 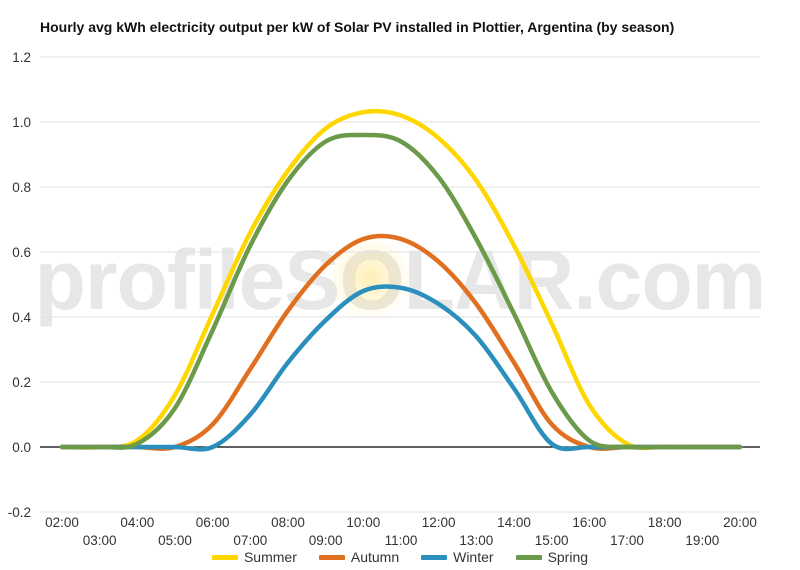 I want to click on y-tick-label: 0.6, so click(x=21, y=252).